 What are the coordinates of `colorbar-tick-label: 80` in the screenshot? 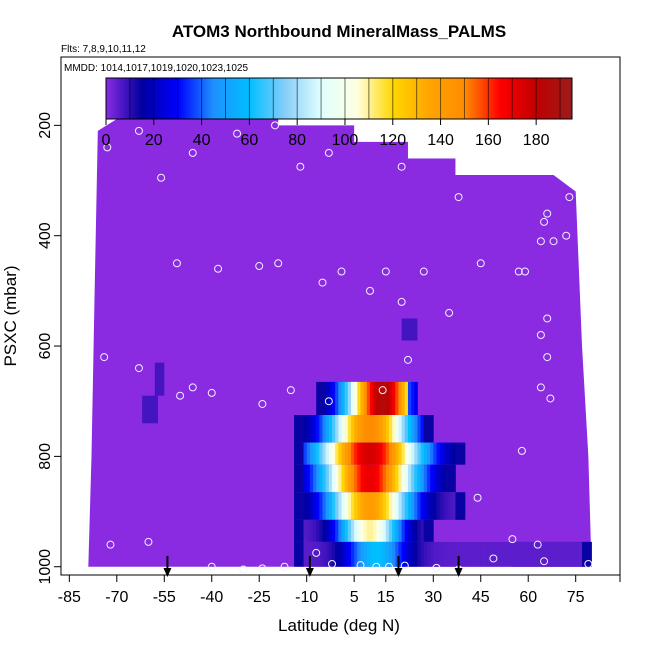 It's located at (297, 140).